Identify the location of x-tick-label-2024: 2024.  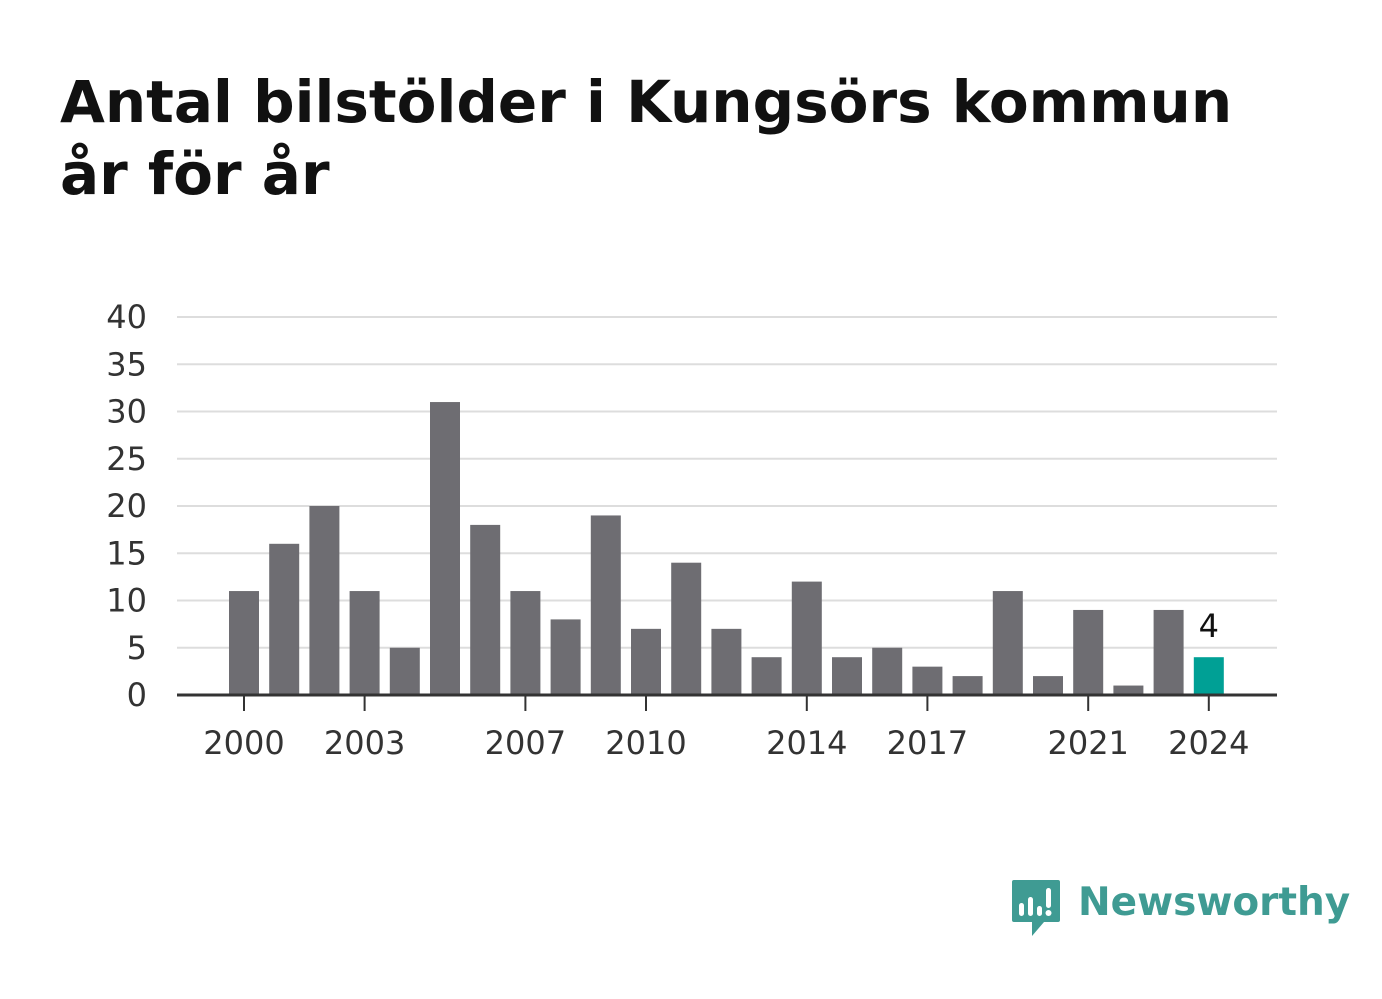
(1208, 743).